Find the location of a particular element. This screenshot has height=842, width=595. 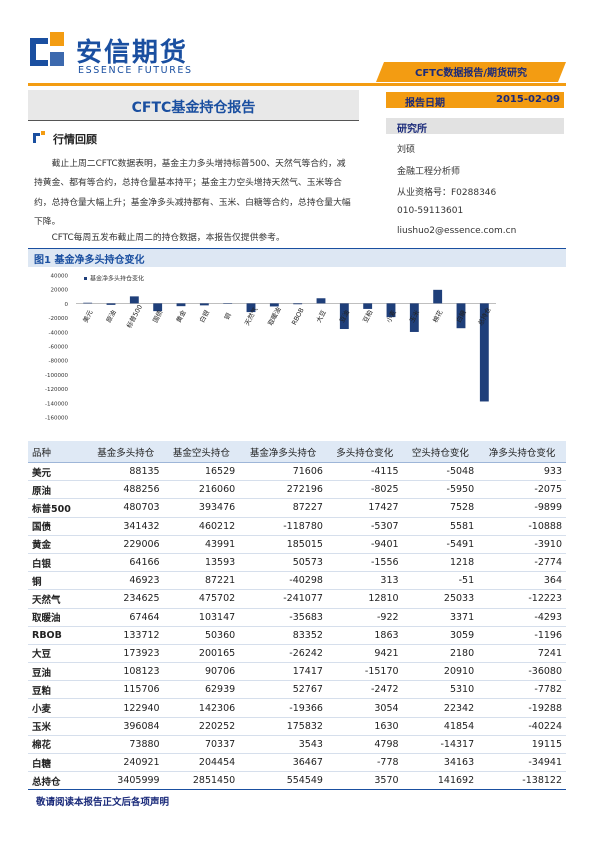

table-cell: 71606 is located at coordinates (283, 472).